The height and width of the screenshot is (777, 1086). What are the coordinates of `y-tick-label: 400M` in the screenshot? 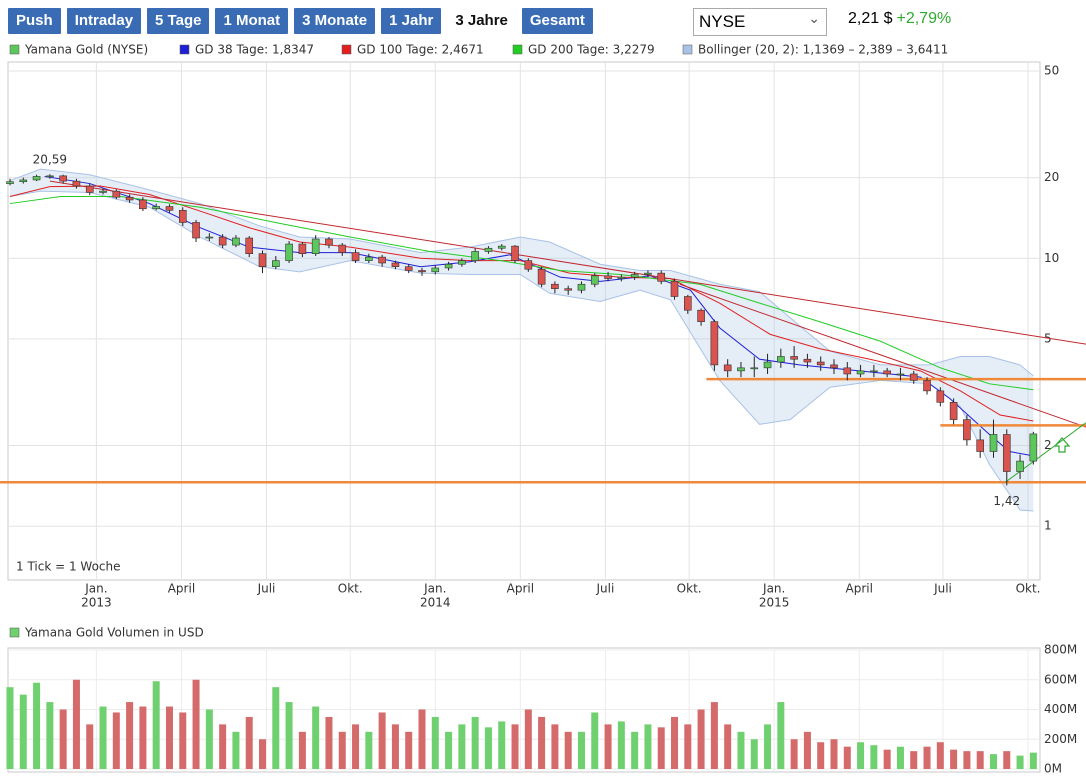 It's located at (1060, 709).